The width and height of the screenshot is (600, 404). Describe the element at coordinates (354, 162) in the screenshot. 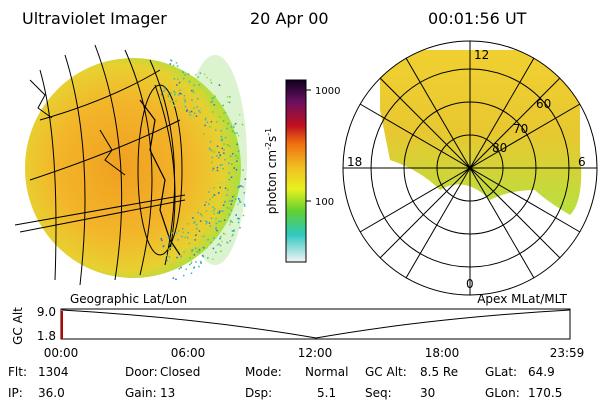

I see `mlt-label: 18` at that location.